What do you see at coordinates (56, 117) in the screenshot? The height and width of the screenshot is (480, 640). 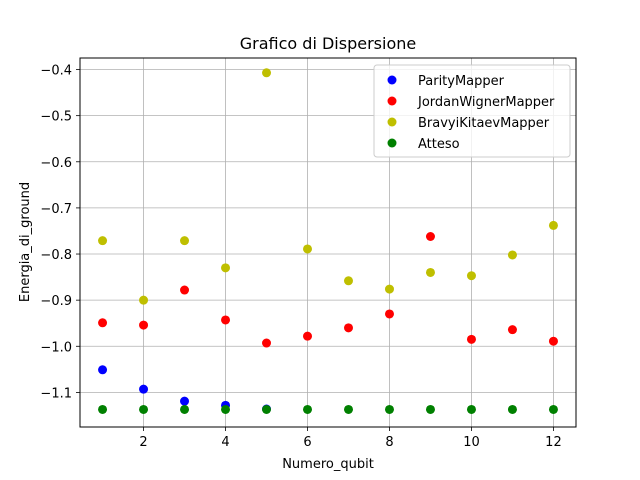 I see `y-tick-label: −0.5` at bounding box center [56, 117].